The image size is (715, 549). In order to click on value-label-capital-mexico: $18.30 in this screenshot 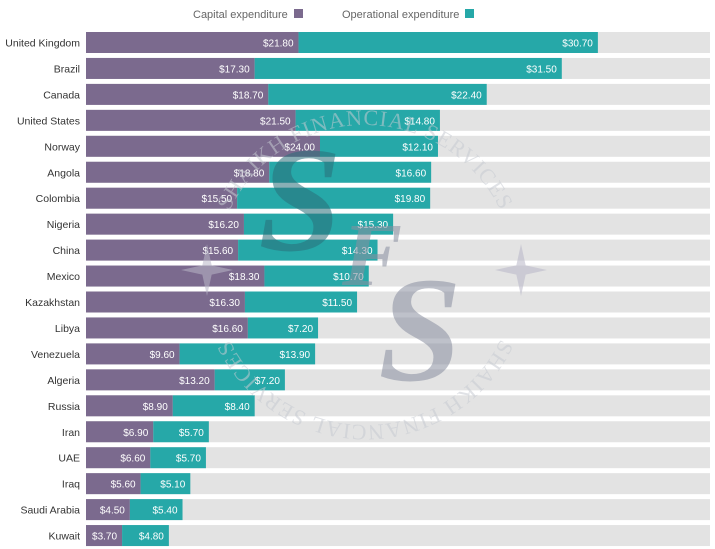, I will do `click(244, 277)`.